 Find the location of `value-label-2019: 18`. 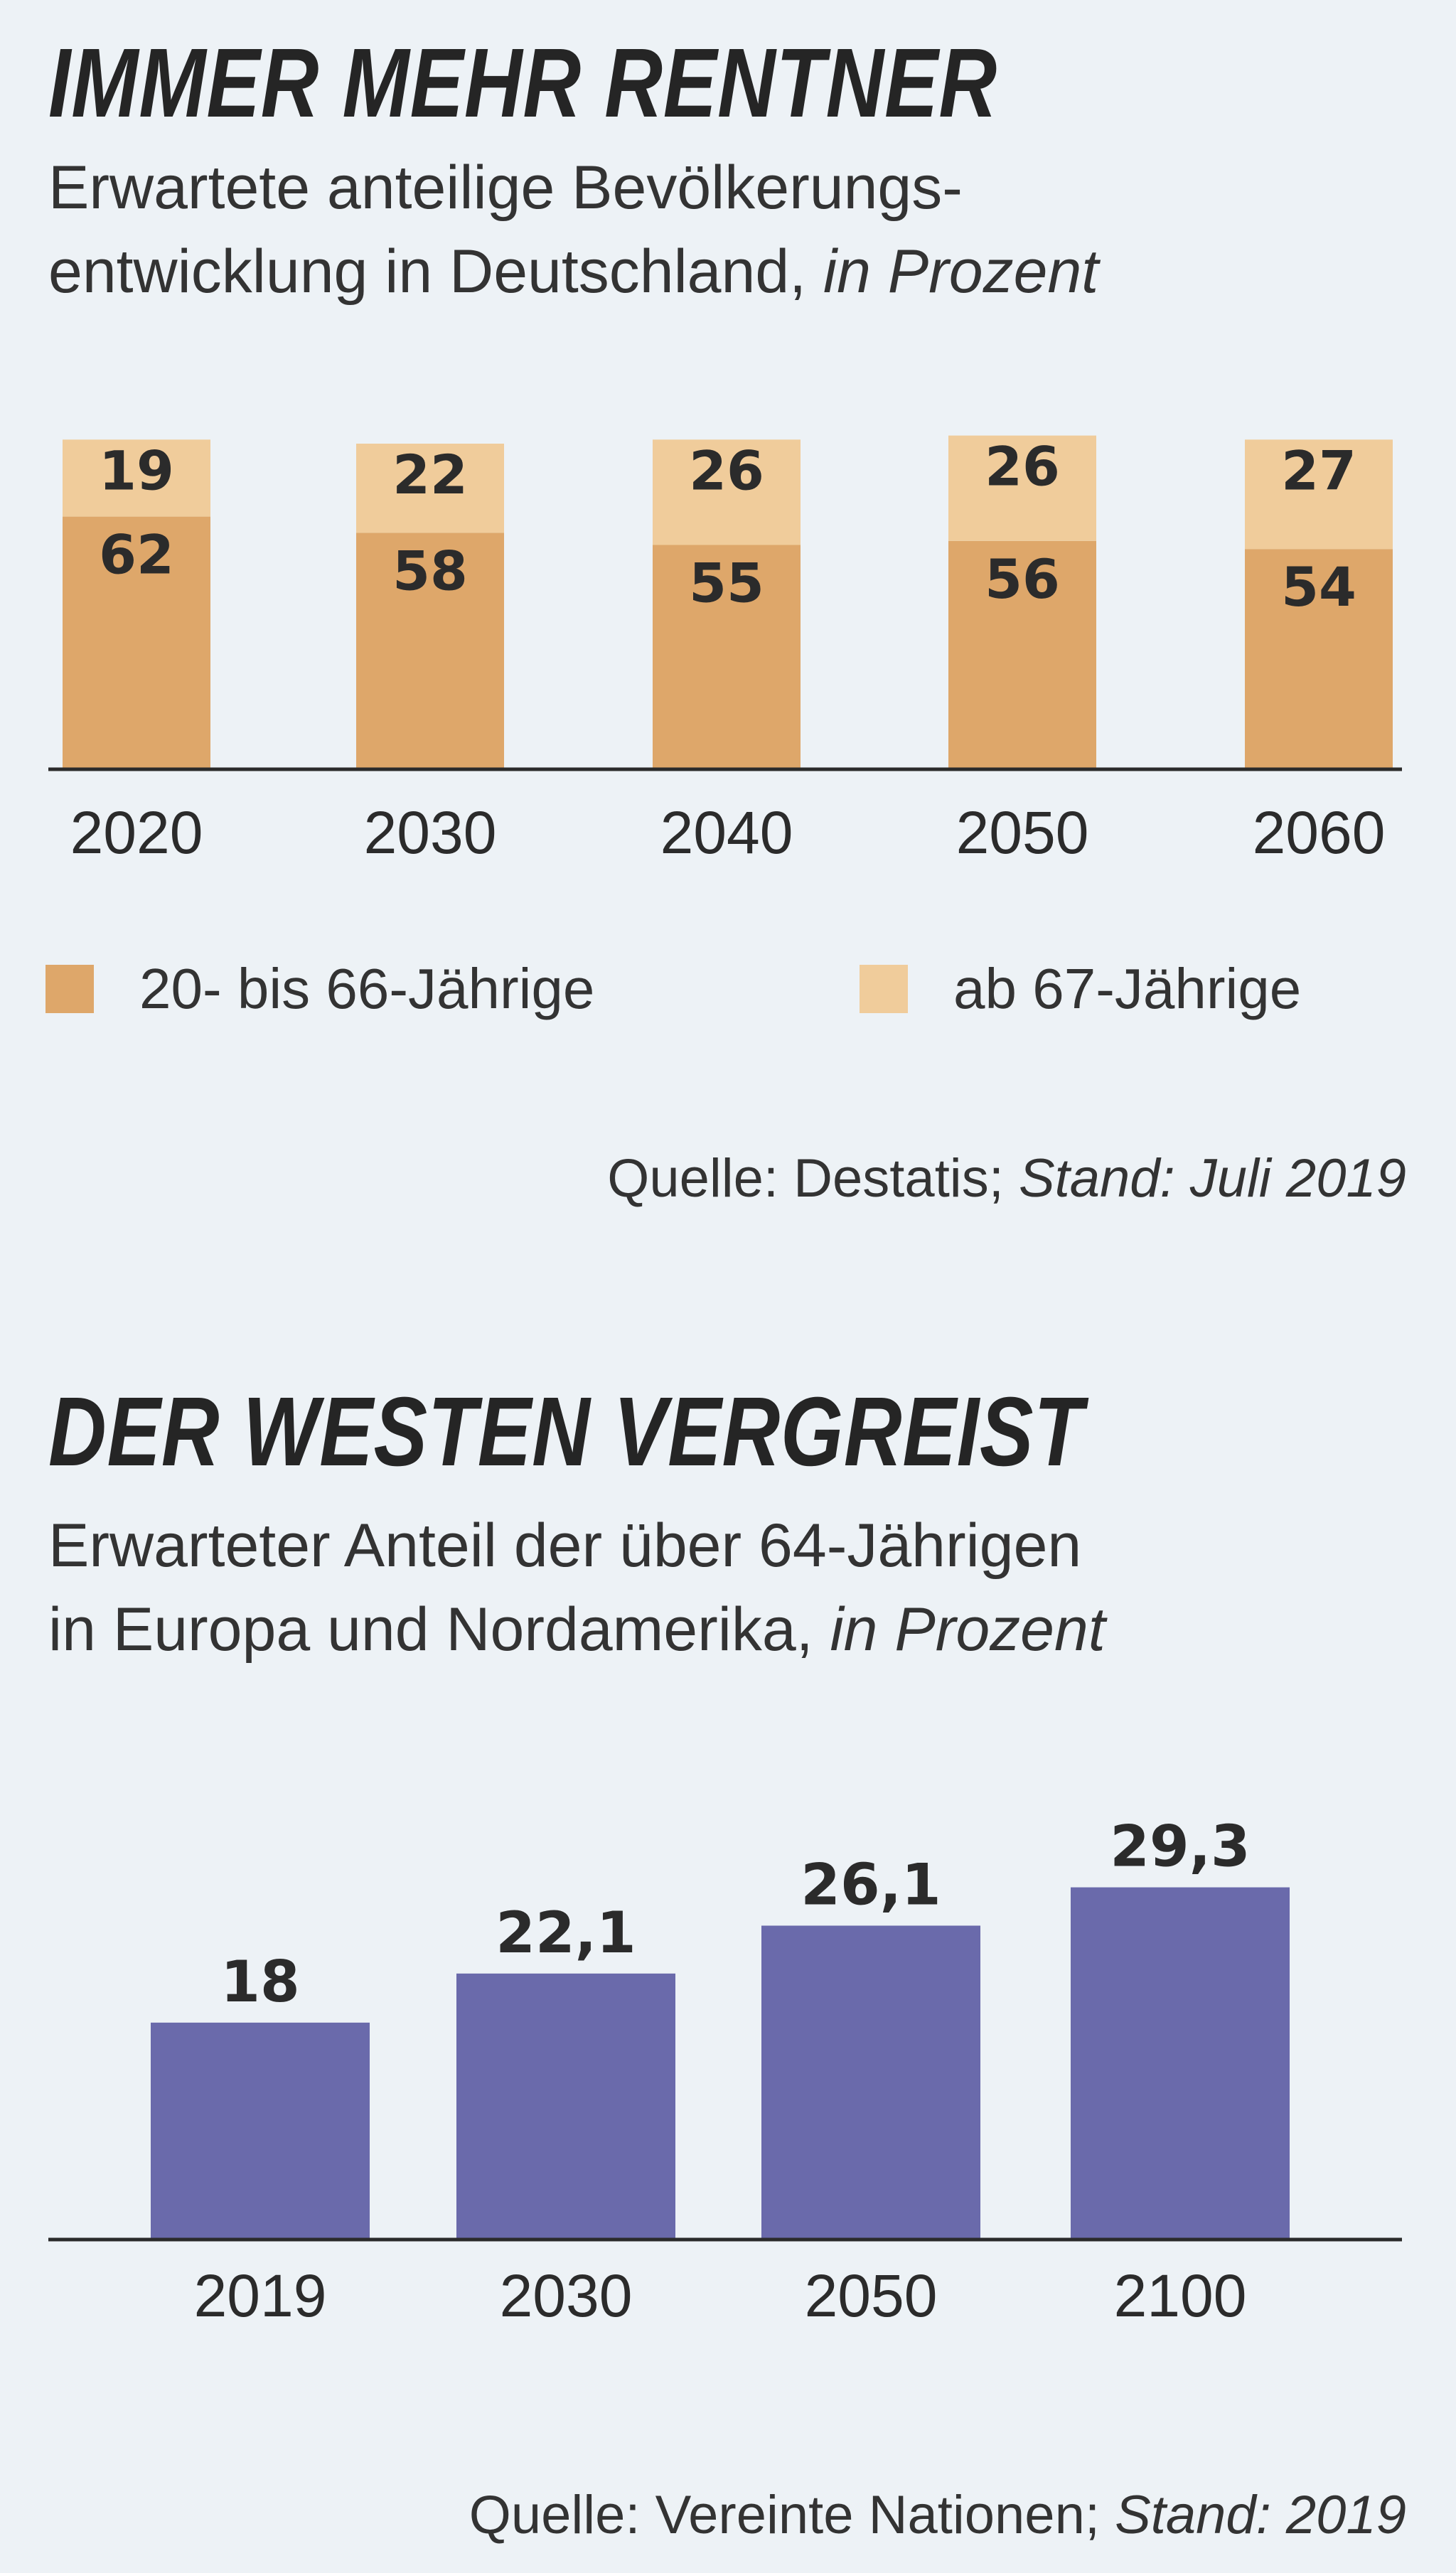

value-label-2019: 18 is located at coordinates (259, 1982).